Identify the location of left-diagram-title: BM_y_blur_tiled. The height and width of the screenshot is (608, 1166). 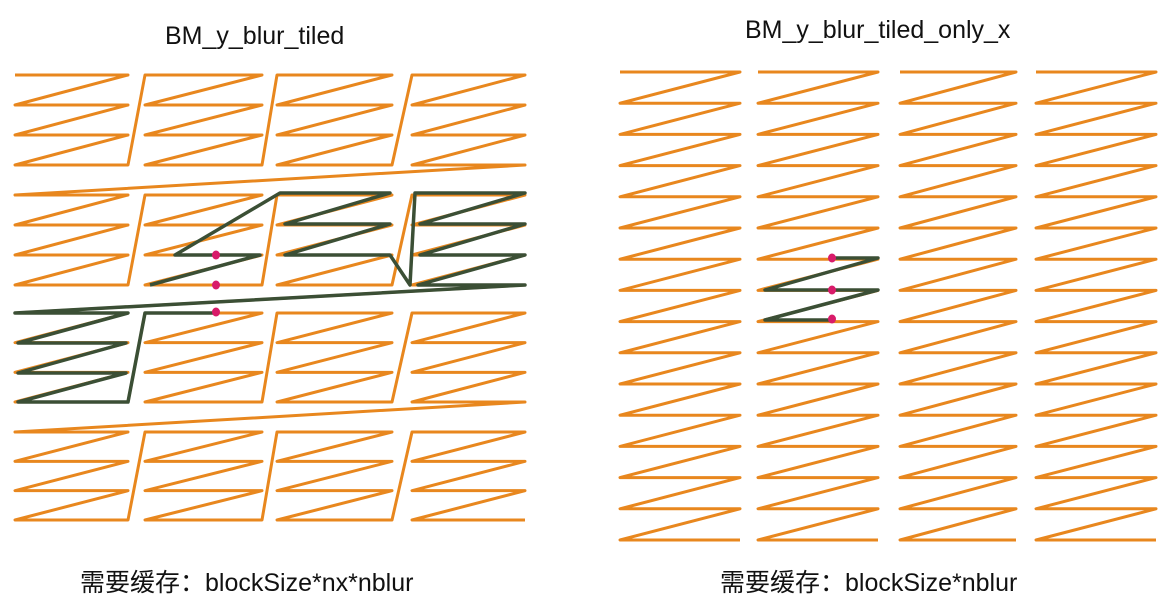
(255, 36).